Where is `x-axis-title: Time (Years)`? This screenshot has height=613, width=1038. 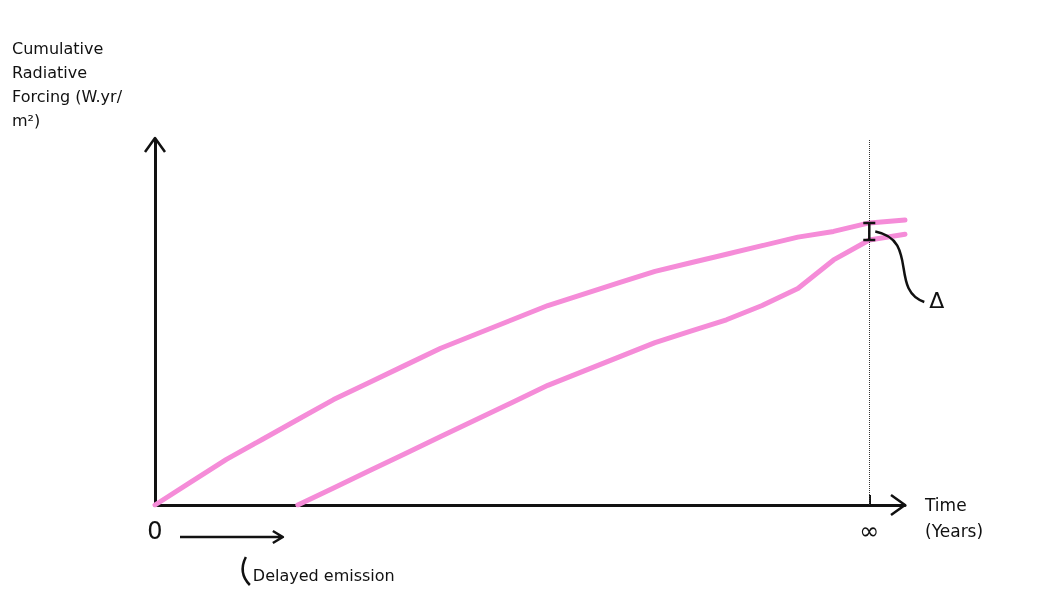 x-axis-title: Time (Years) is located at coordinates (954, 518).